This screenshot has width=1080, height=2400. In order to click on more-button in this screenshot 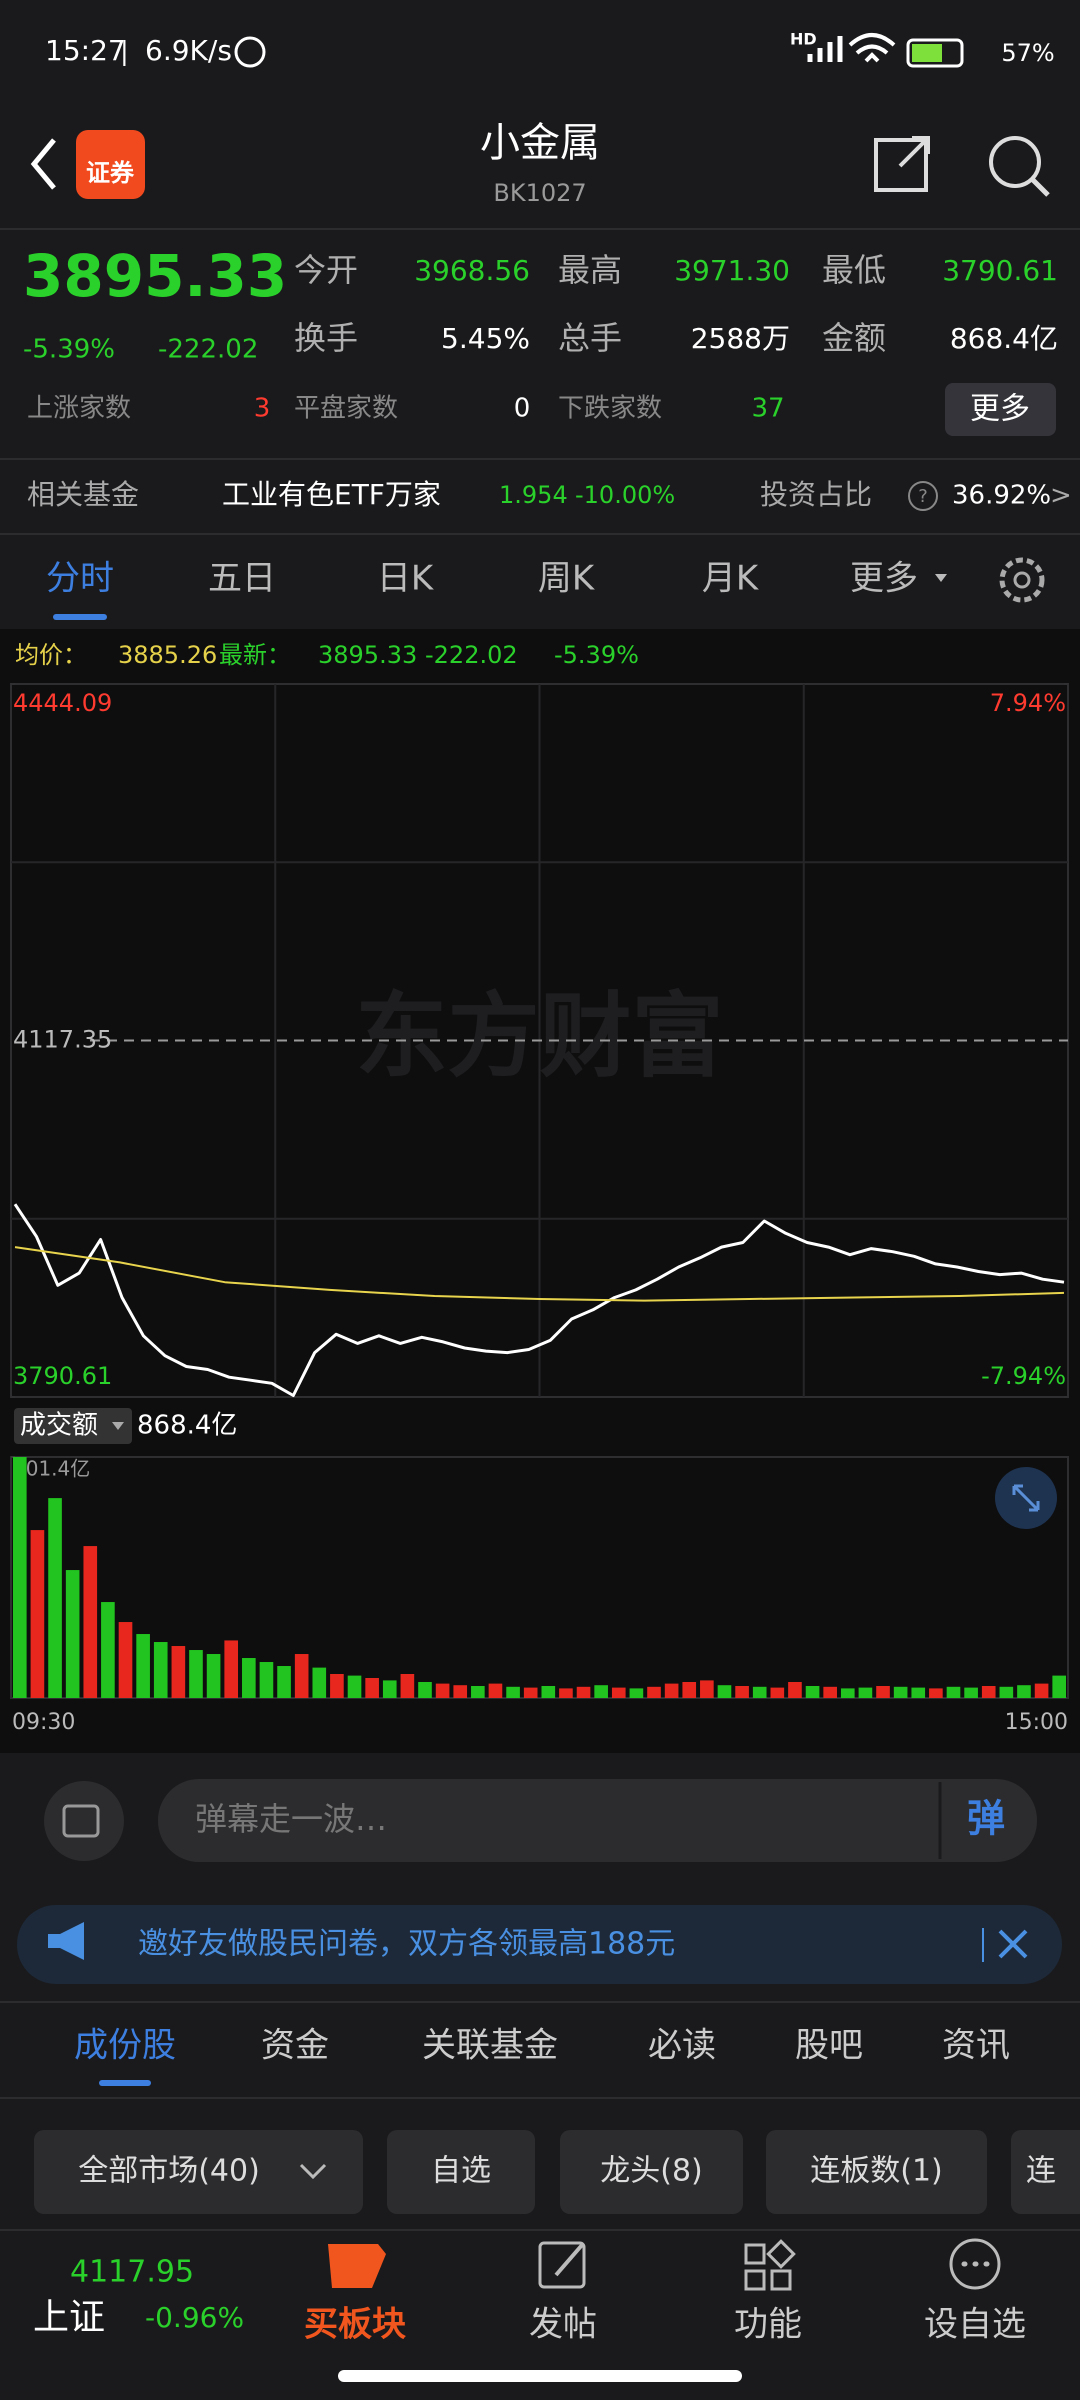, I will do `click(1000, 409)`.